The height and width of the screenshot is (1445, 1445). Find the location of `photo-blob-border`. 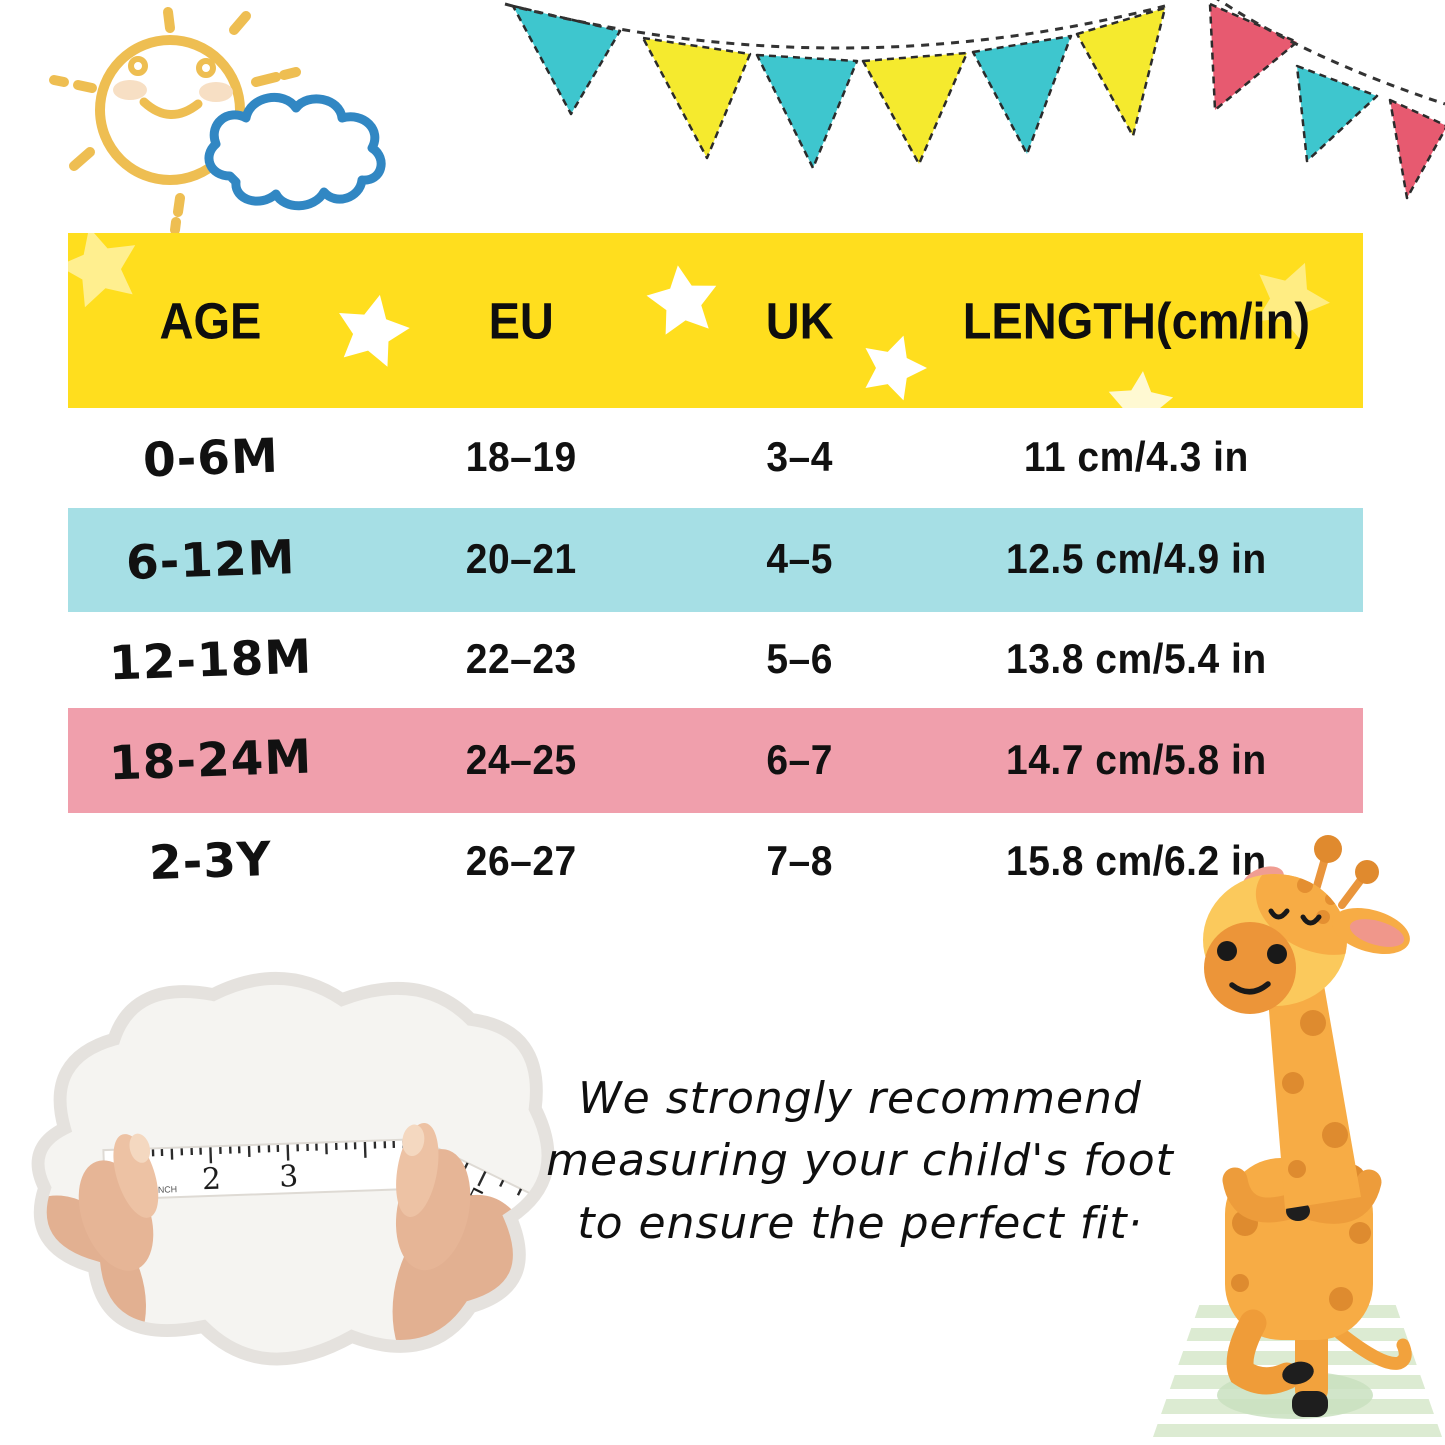

photo-blob-border is located at coordinates (293, 1169).